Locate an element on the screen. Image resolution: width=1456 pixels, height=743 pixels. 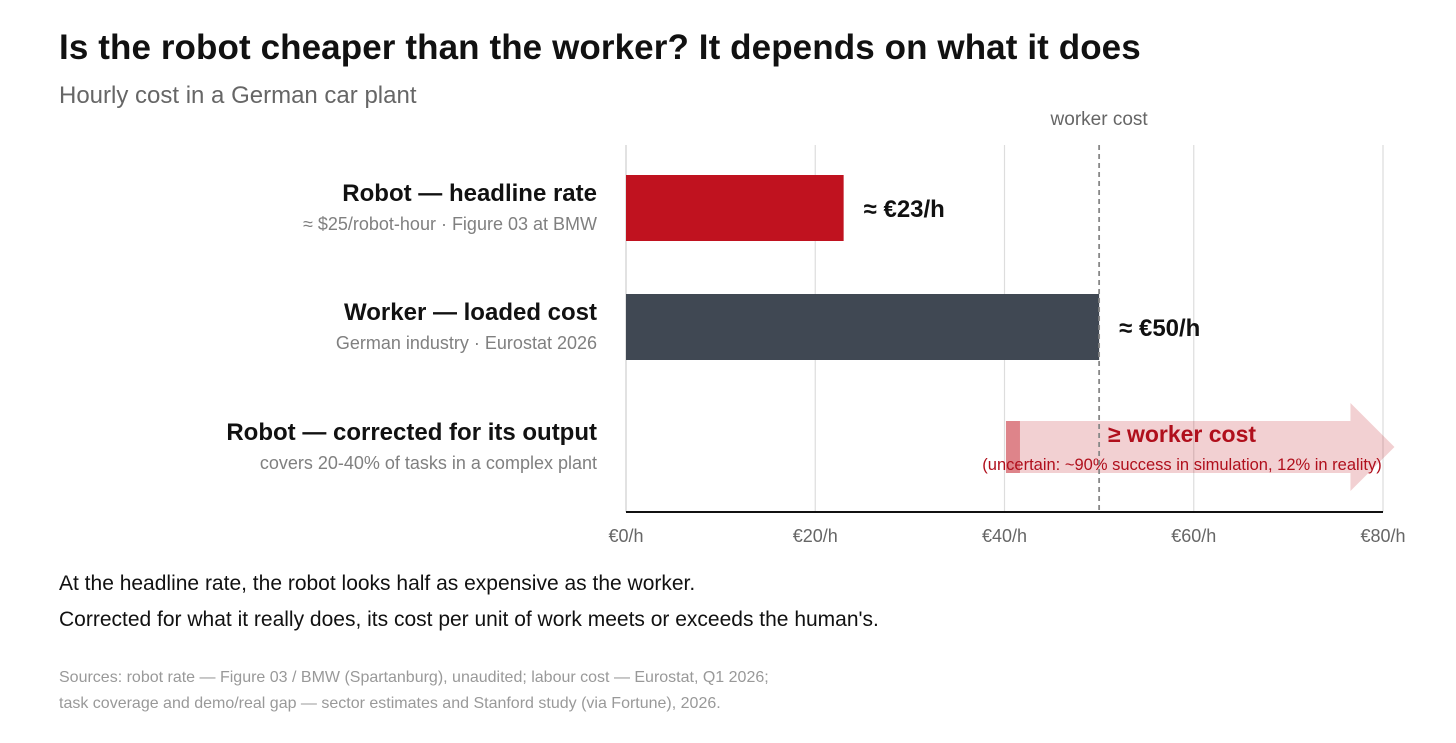
bar-value-label: ≈ €50/h is located at coordinates (1159, 328).